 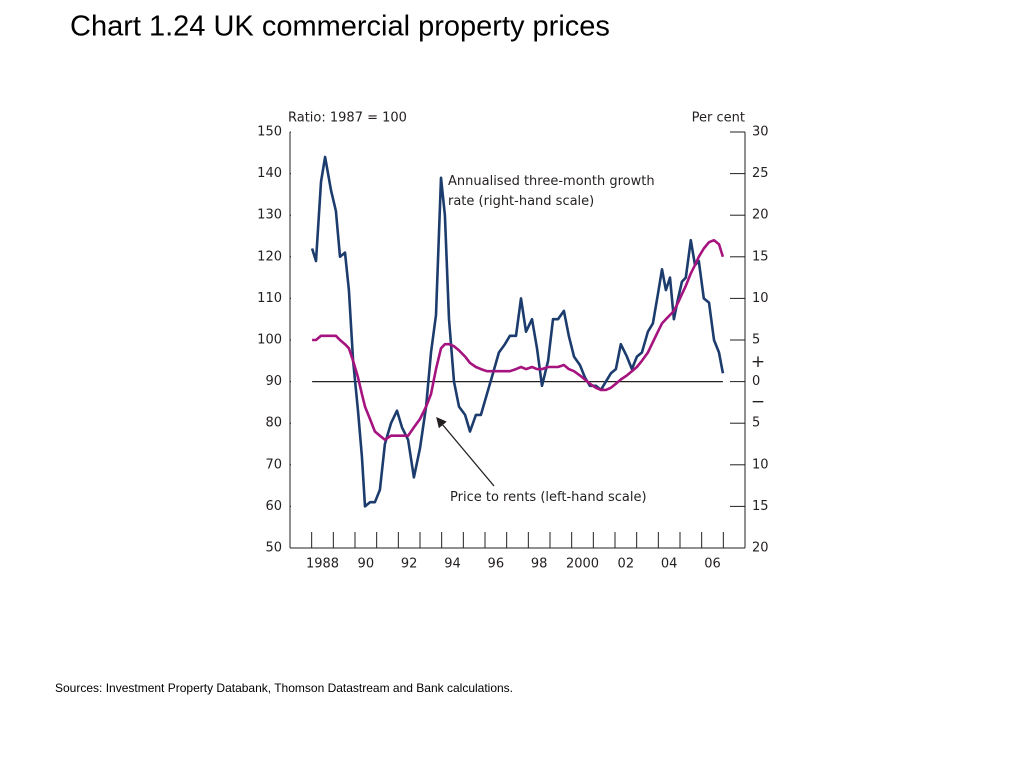 I want to click on x-tick-label: 98, so click(x=539, y=564).